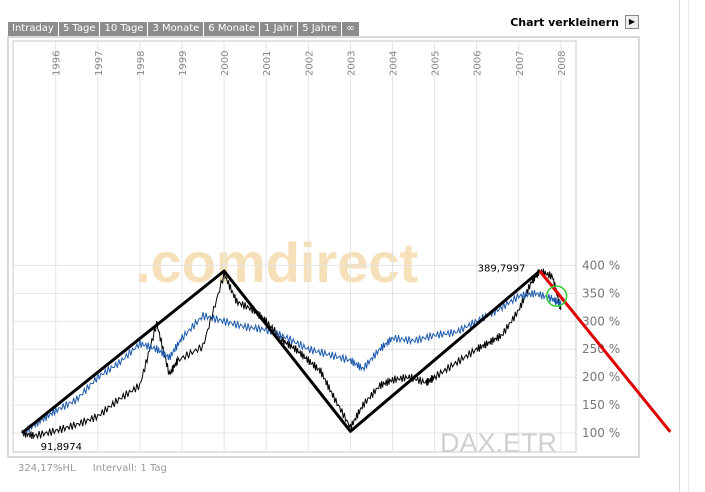 Image resolution: width=705 pixels, height=492 pixels. I want to click on highlight-circle, so click(556, 296).